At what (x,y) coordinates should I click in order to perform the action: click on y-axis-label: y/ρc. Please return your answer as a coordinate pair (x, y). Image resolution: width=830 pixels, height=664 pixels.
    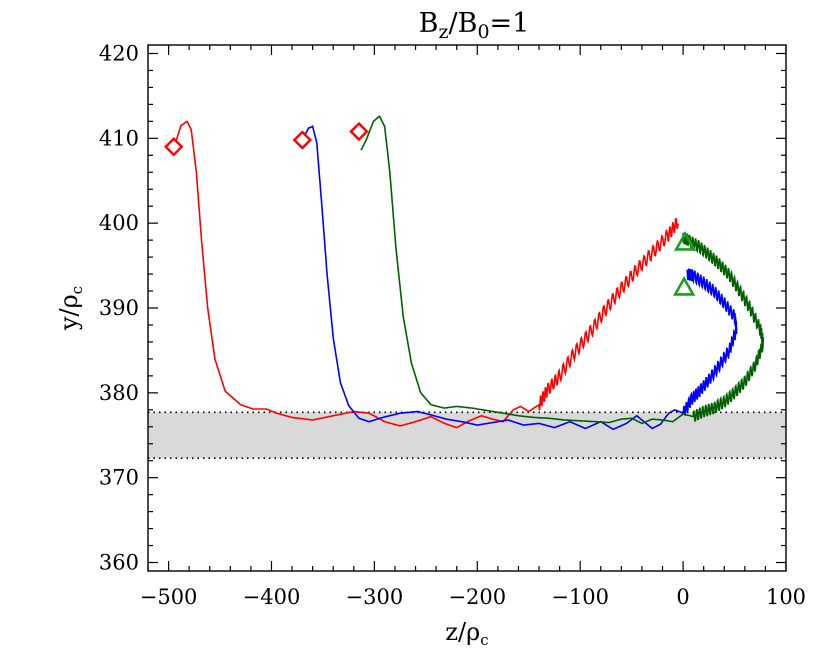
    Looking at the image, I should click on (70, 308).